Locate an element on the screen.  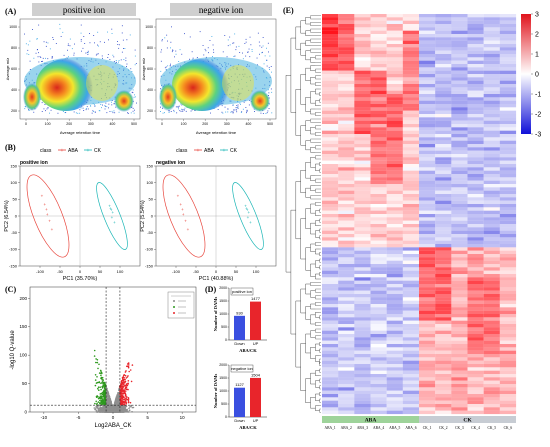
pos-legend-ck: CK is located at coordinates (98, 151).